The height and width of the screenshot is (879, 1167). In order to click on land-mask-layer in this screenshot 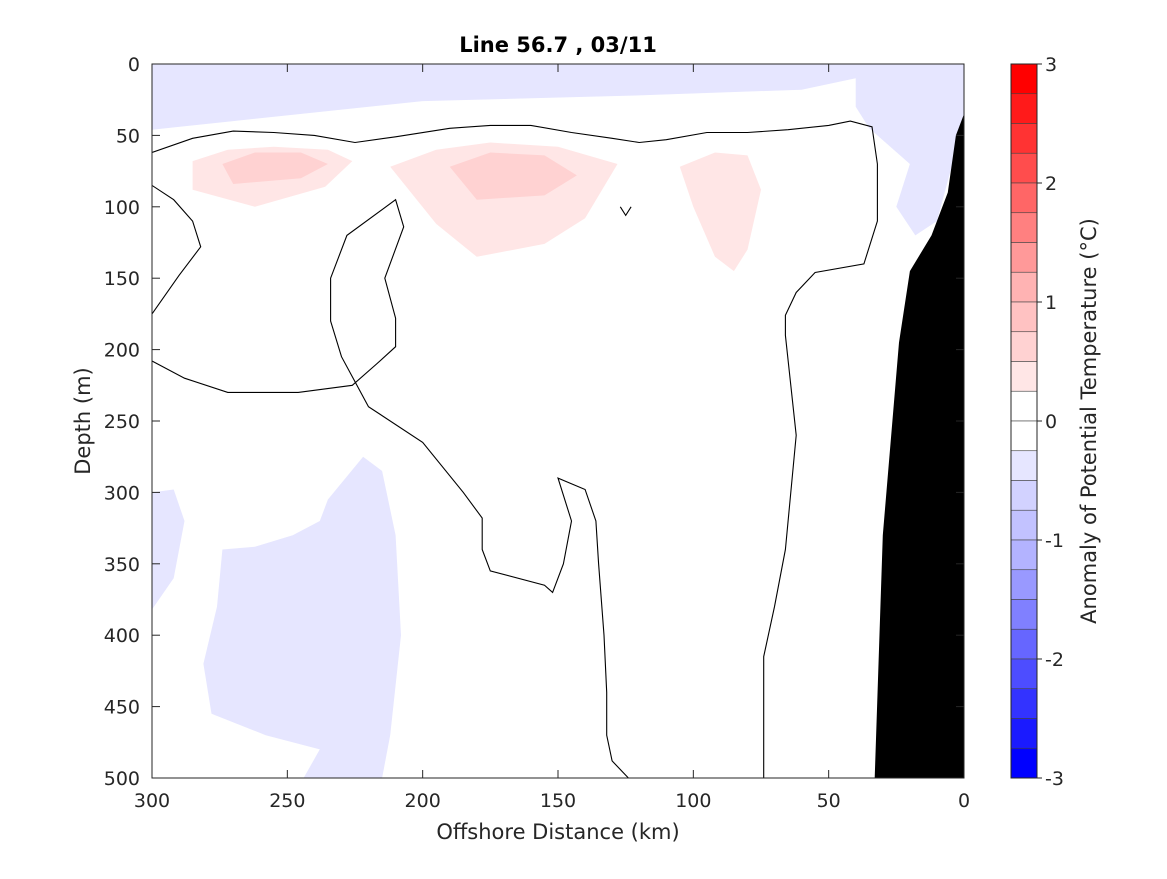, I will do `click(919, 446)`.